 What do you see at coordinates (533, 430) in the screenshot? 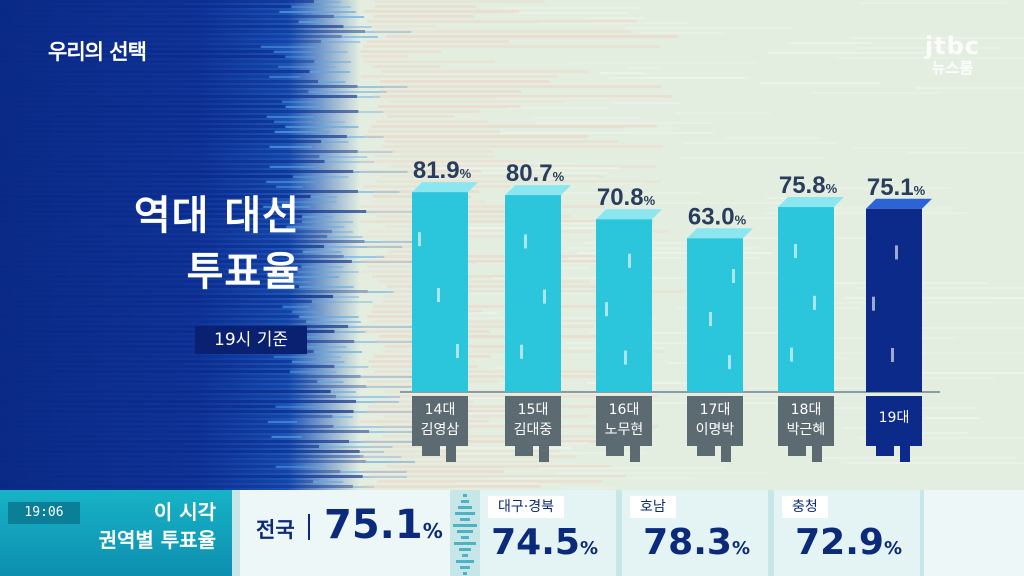
I see `category-winner: 김대중` at bounding box center [533, 430].